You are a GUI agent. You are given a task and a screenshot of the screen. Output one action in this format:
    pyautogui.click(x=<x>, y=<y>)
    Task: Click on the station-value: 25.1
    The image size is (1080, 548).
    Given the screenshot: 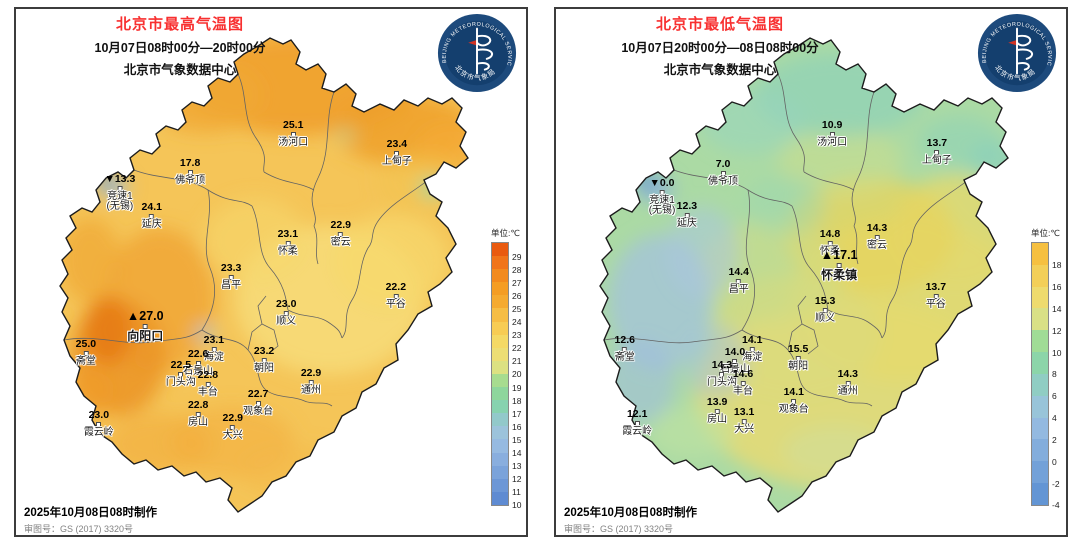 What is the action you would take?
    pyautogui.click(x=293, y=125)
    